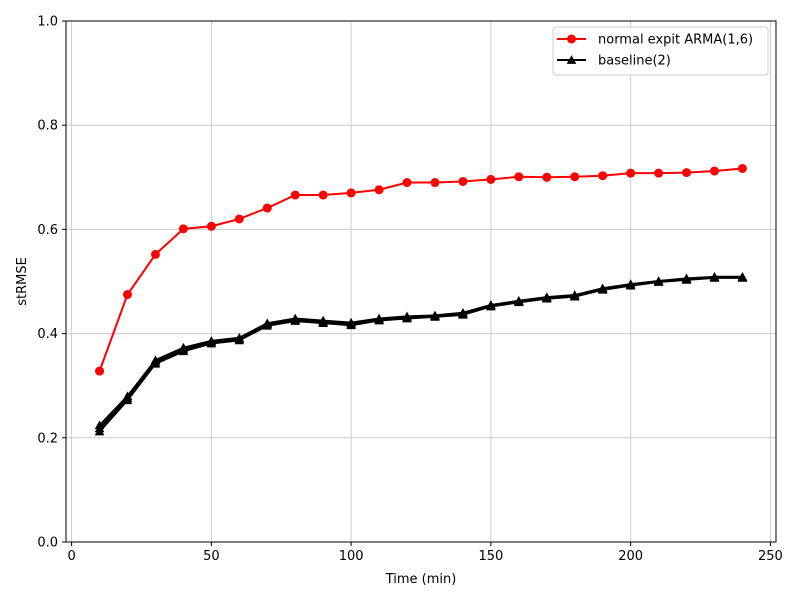  Describe the element at coordinates (770, 556) in the screenshot. I see `x-tick-label: 250` at that location.